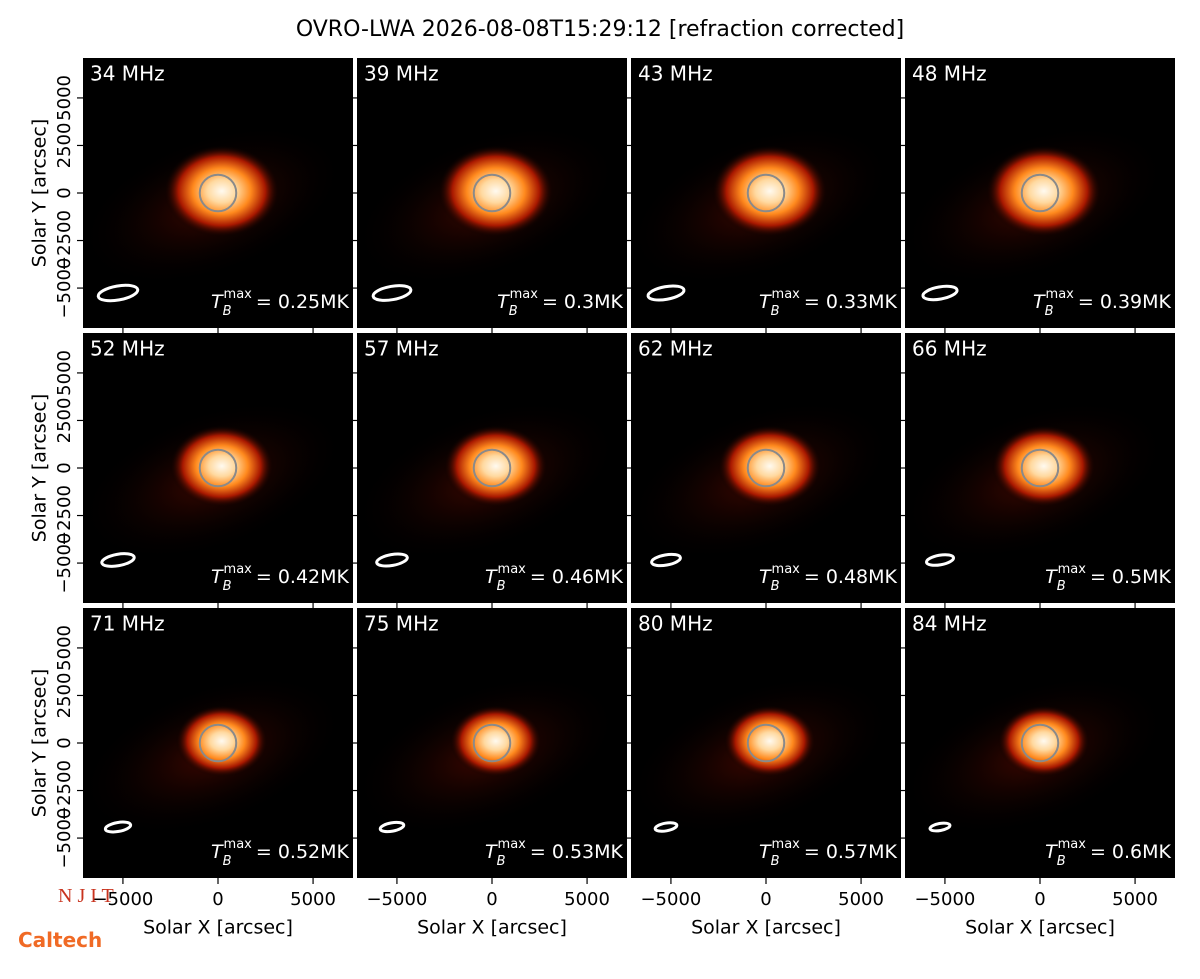 The width and height of the screenshot is (1200, 979). I want to click on panel: 43 MHz TBmax = 0.33MK, so click(766, 193).